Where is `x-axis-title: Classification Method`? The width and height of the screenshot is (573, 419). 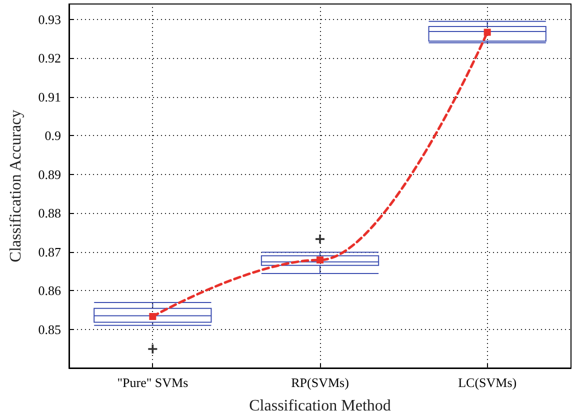
x-axis-title: Classification Method is located at coordinates (320, 406).